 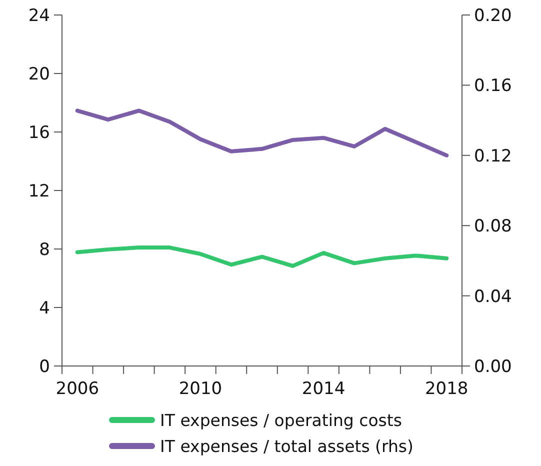 What do you see at coordinates (493, 156) in the screenshot?
I see `y2-tick-label: 0.12` at bounding box center [493, 156].